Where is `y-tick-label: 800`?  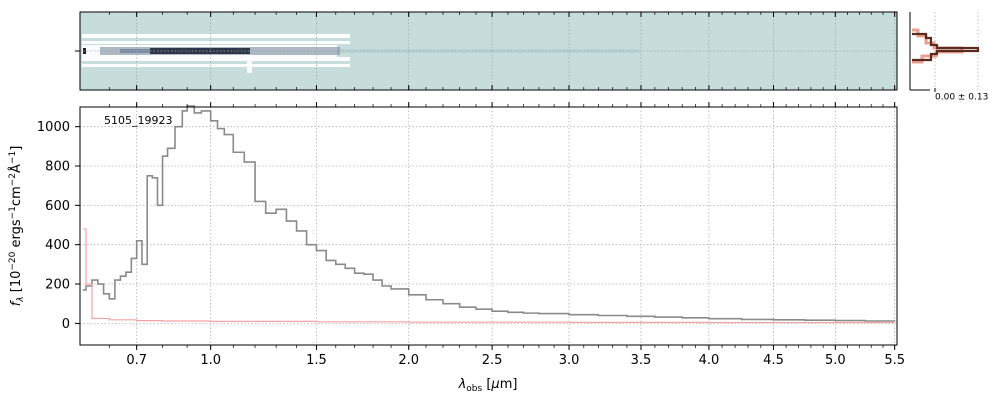
y-tick-label: 800 is located at coordinates (57, 167).